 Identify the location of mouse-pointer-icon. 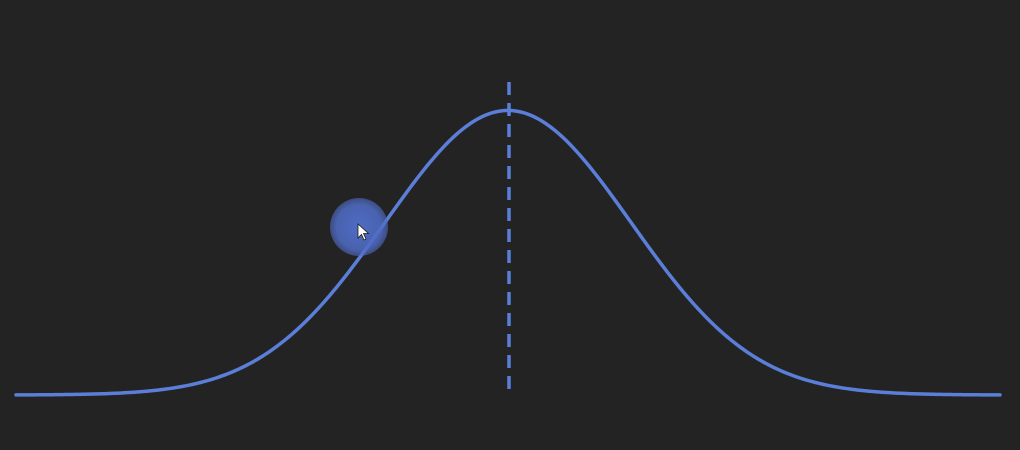
(363, 232).